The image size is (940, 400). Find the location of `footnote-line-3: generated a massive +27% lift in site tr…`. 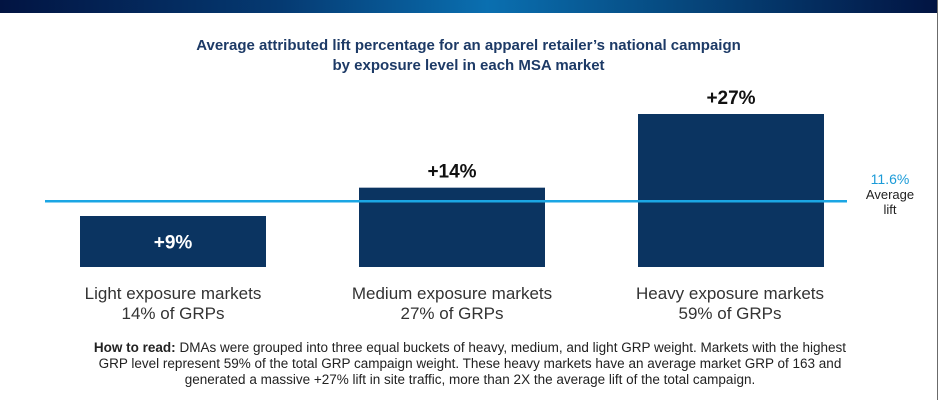

footnote-line-3: generated a massive +27% lift in site tr… is located at coordinates (470, 379).